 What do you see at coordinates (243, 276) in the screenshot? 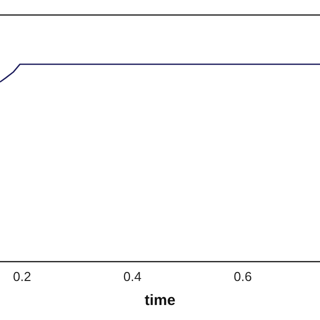
I see `x-tick-label: 0.6` at bounding box center [243, 276].